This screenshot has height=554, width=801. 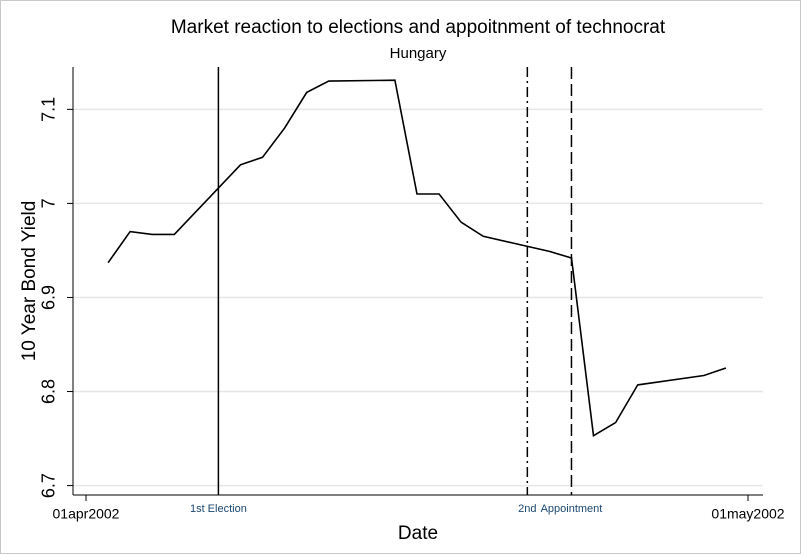 I want to click on event-label: 2nd, so click(x=527, y=509).